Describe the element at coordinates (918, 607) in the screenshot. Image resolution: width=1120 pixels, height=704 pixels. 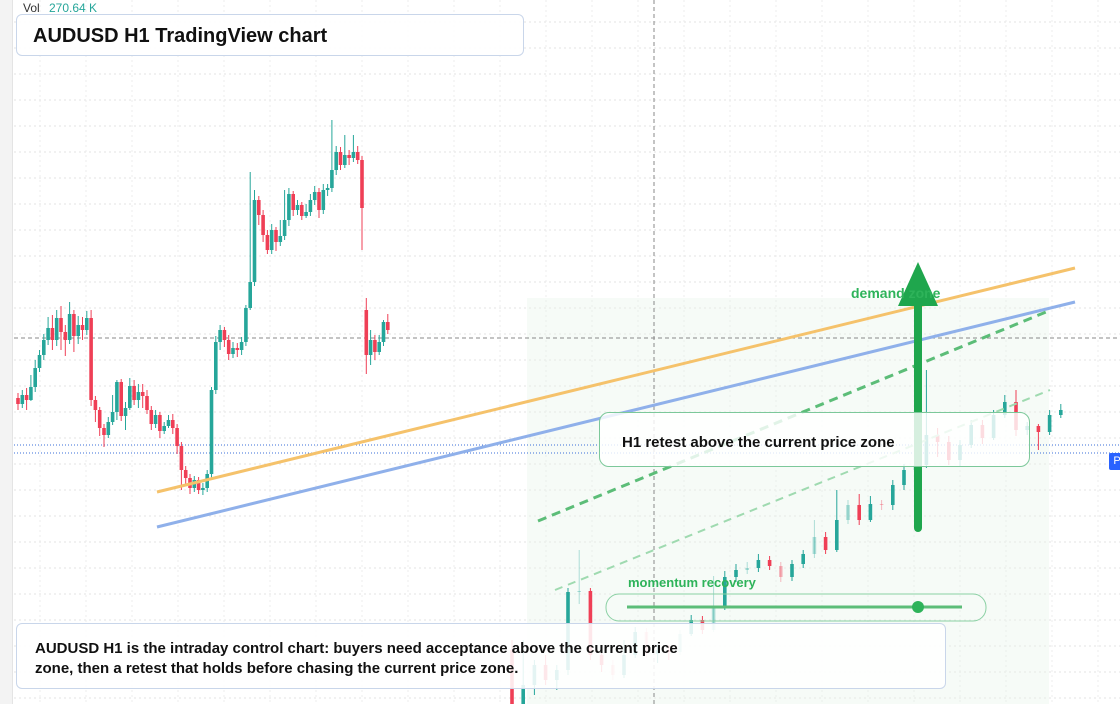
I see `momentum-handle` at that location.